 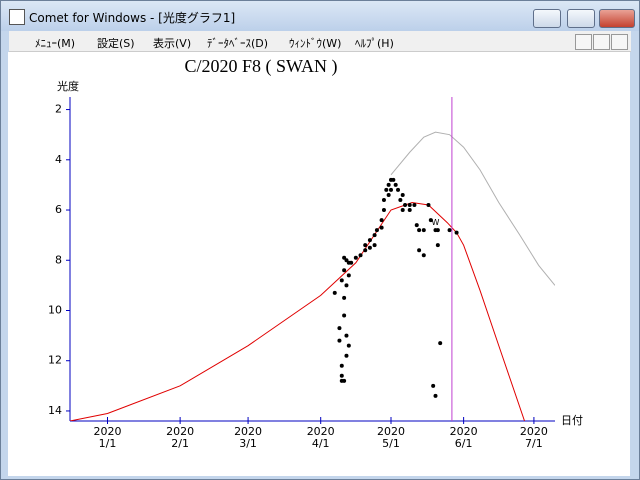 I want to click on curve, so click(x=472, y=208).